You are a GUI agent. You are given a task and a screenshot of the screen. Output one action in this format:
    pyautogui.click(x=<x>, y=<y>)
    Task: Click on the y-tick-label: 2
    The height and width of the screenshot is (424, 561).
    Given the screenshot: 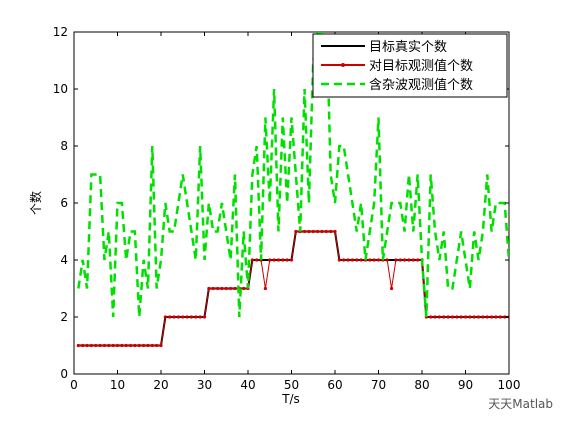 What is the action you would take?
    pyautogui.click(x=64, y=317)
    